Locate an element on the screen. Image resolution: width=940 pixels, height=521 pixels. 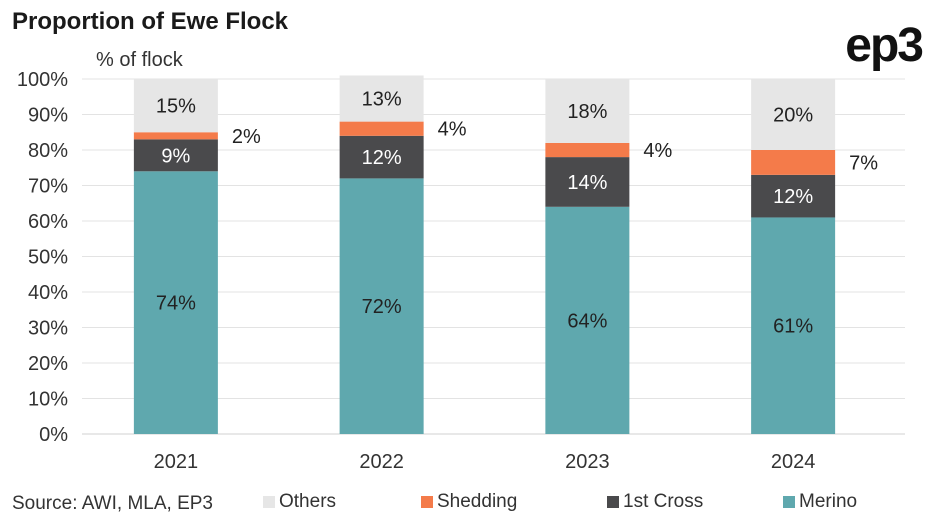
x-tick-label: 2021 is located at coordinates (176, 462).